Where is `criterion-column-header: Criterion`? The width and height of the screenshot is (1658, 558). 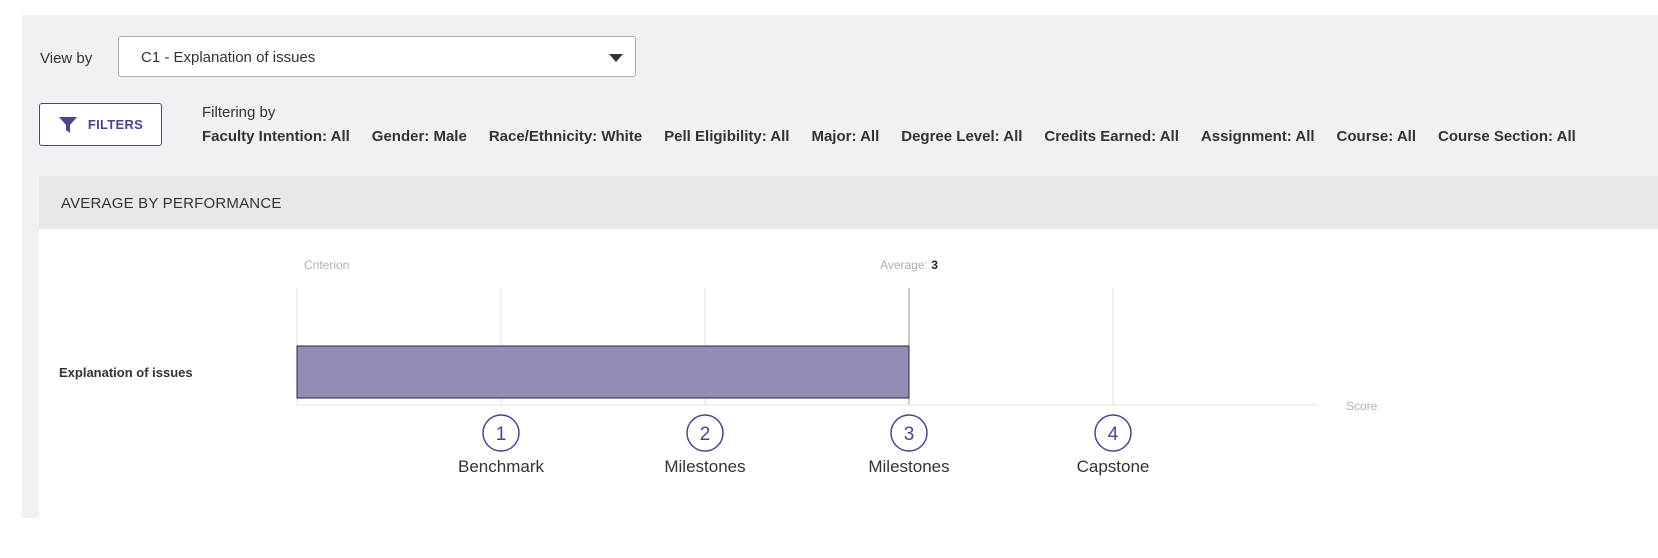 criterion-column-header: Criterion is located at coordinates (326, 265).